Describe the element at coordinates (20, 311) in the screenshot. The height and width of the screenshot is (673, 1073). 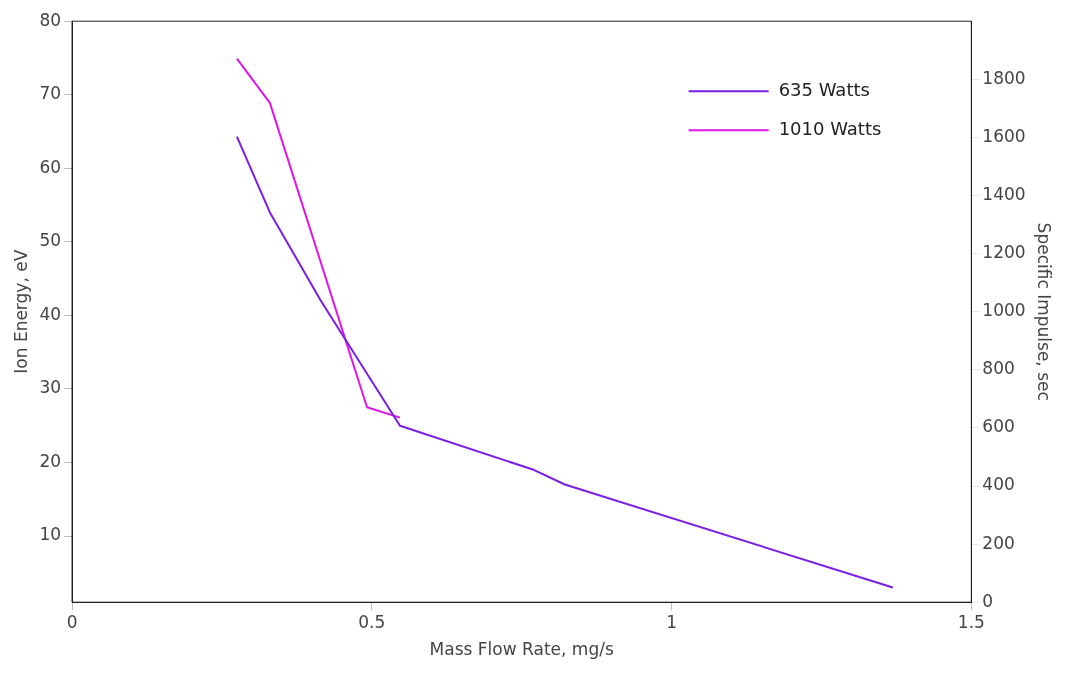
I see `y-axis-title: Ion Energy, eV` at that location.